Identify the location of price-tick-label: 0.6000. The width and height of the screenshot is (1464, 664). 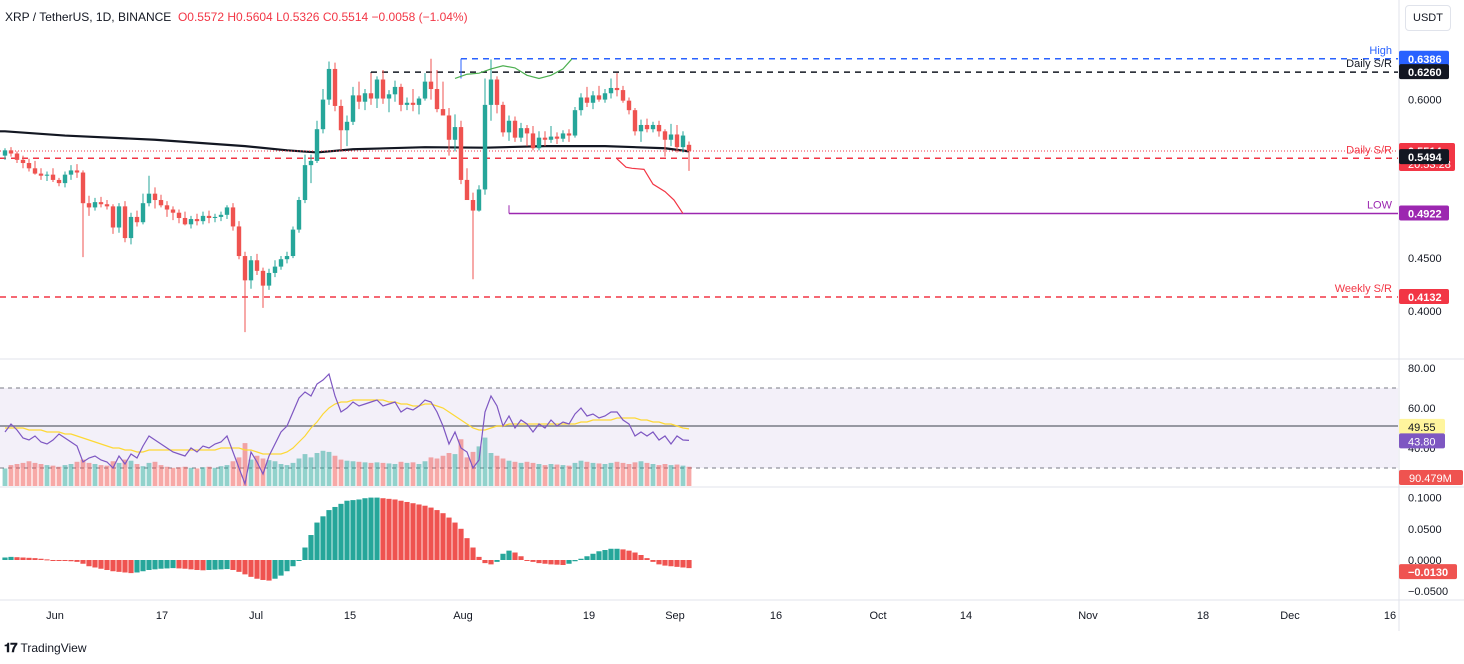
(1425, 101).